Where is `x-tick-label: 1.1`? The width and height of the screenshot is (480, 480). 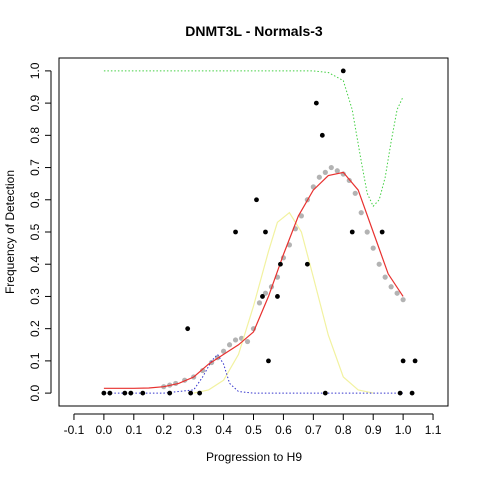 x-tick-label: 1.1 is located at coordinates (433, 430).